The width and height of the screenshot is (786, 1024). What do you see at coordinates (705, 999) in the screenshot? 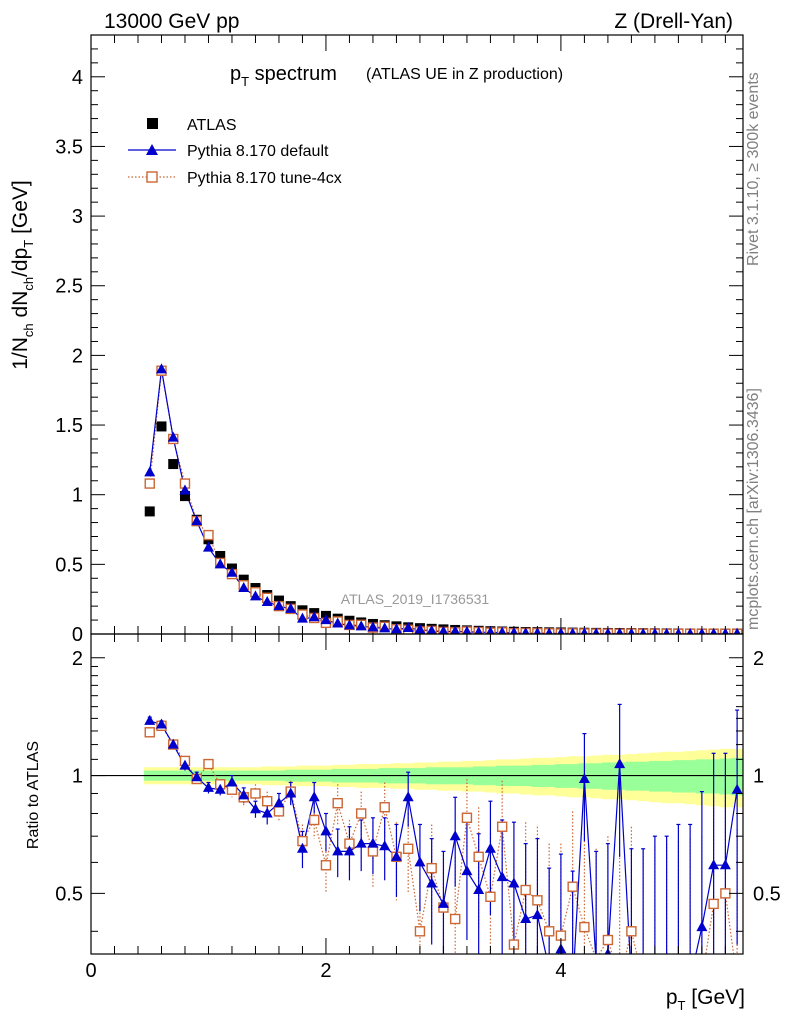
I see `x-axis-title: pT [GeV]` at bounding box center [705, 999].